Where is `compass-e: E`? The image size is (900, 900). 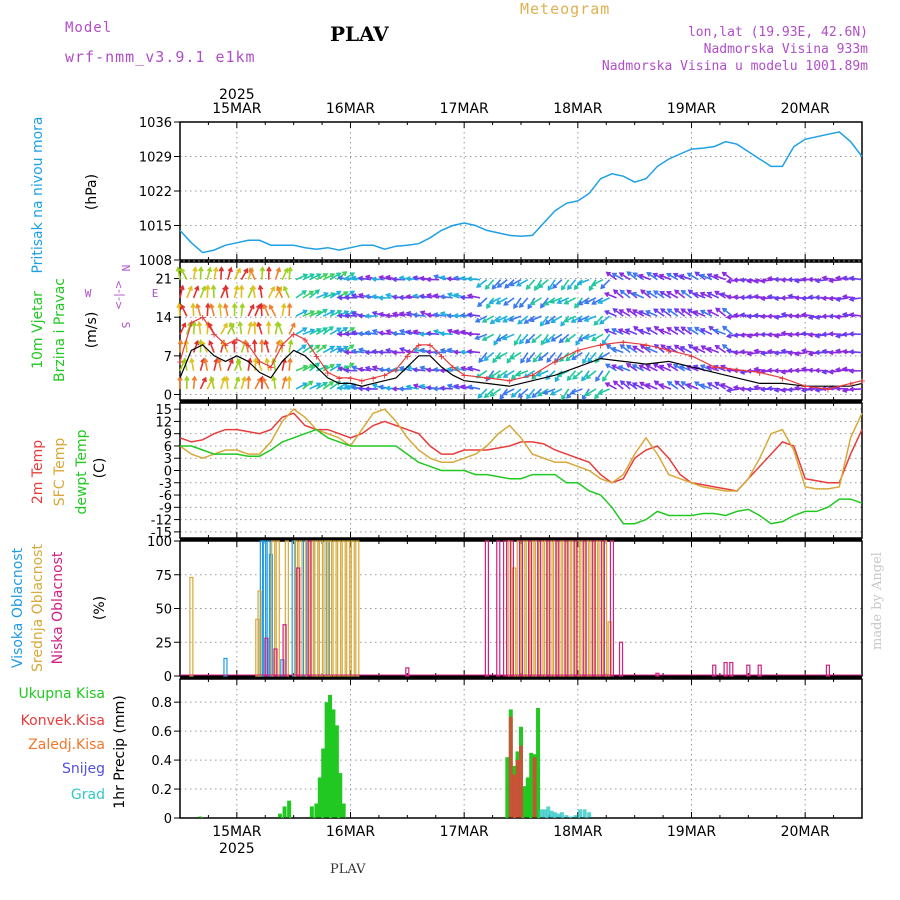
compass-e: E is located at coordinates (155, 293).